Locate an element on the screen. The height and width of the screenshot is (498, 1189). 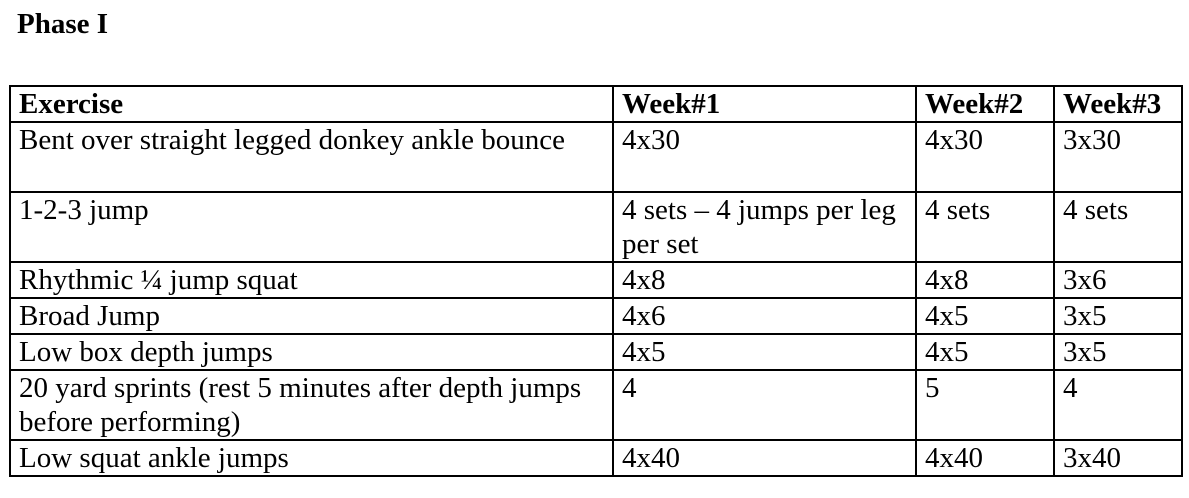
week-1-cell: 4 is located at coordinates (764, 405).